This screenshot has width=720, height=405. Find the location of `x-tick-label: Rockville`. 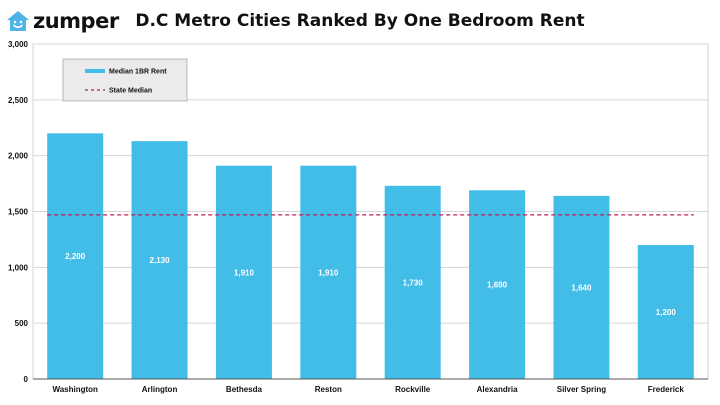

x-tick-label: Rockville is located at coordinates (413, 389).